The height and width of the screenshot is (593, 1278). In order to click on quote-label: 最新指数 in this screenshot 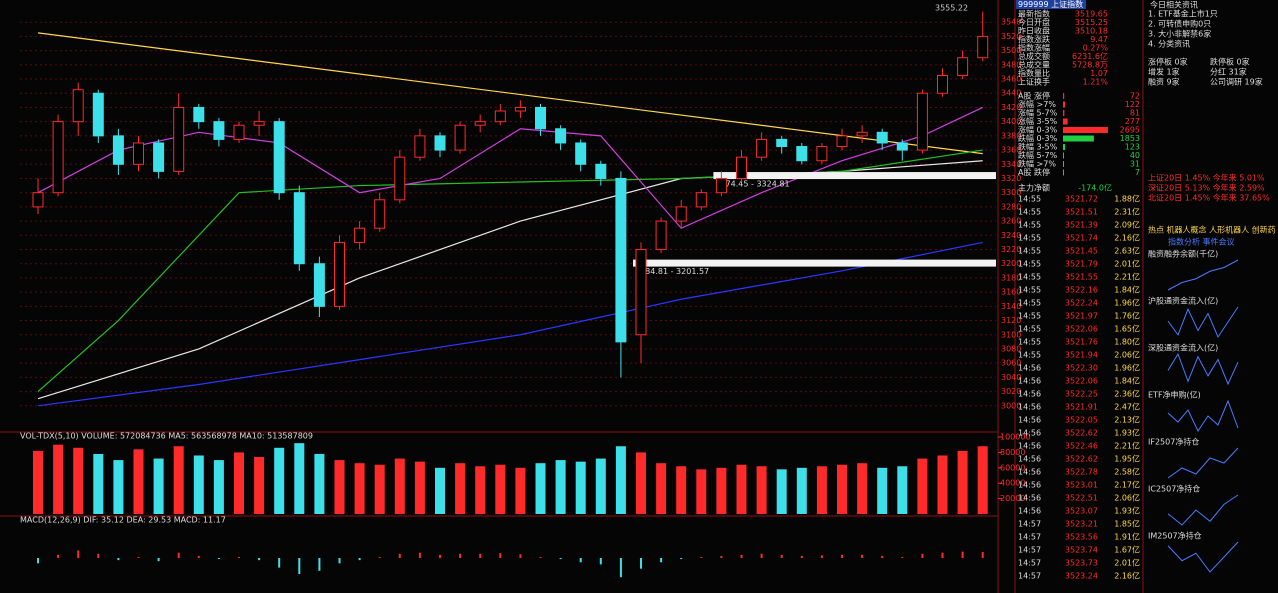, I will do `click(1034, 14)`.